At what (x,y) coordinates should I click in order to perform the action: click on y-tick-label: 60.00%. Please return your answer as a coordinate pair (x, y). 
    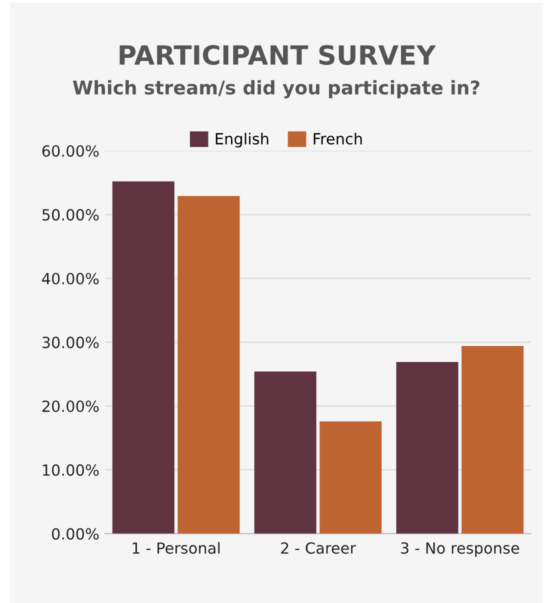
    Looking at the image, I should click on (70, 151).